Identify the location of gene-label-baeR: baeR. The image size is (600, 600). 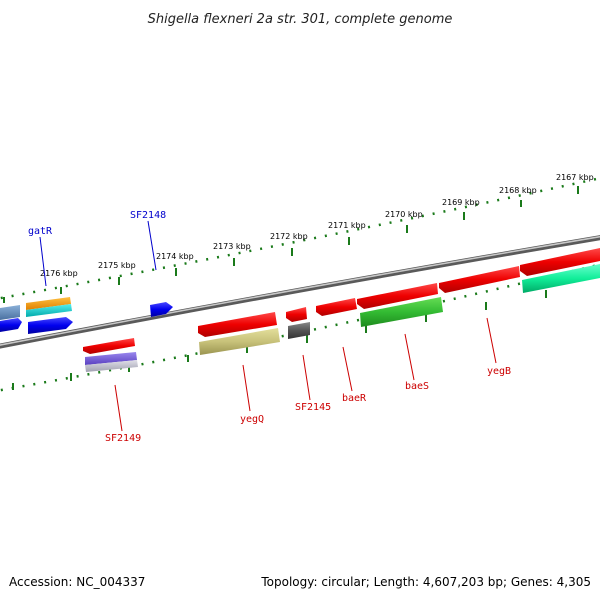
(354, 398).